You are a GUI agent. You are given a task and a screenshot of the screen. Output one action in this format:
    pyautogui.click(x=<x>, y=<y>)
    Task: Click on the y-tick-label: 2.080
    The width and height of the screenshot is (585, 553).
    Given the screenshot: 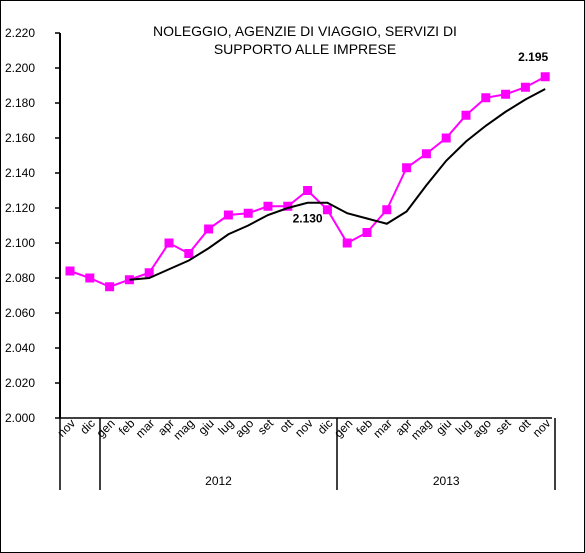 What is the action you would take?
    pyautogui.click(x=20, y=278)
    